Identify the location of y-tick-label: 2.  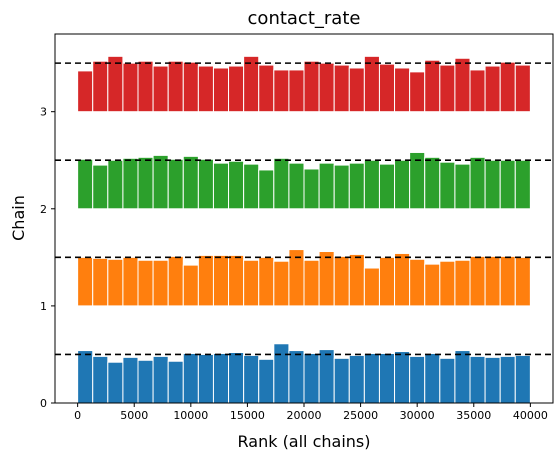
(43, 209).